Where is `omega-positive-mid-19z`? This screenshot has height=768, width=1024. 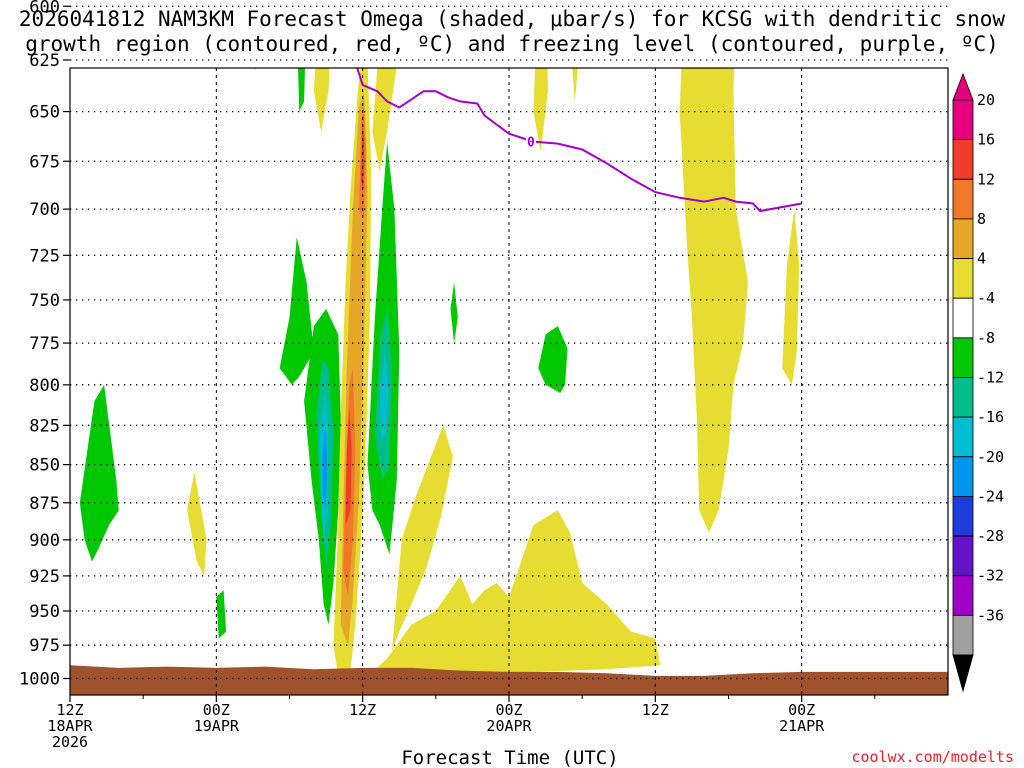
omega-positive-mid-19z is located at coordinates (540, 110).